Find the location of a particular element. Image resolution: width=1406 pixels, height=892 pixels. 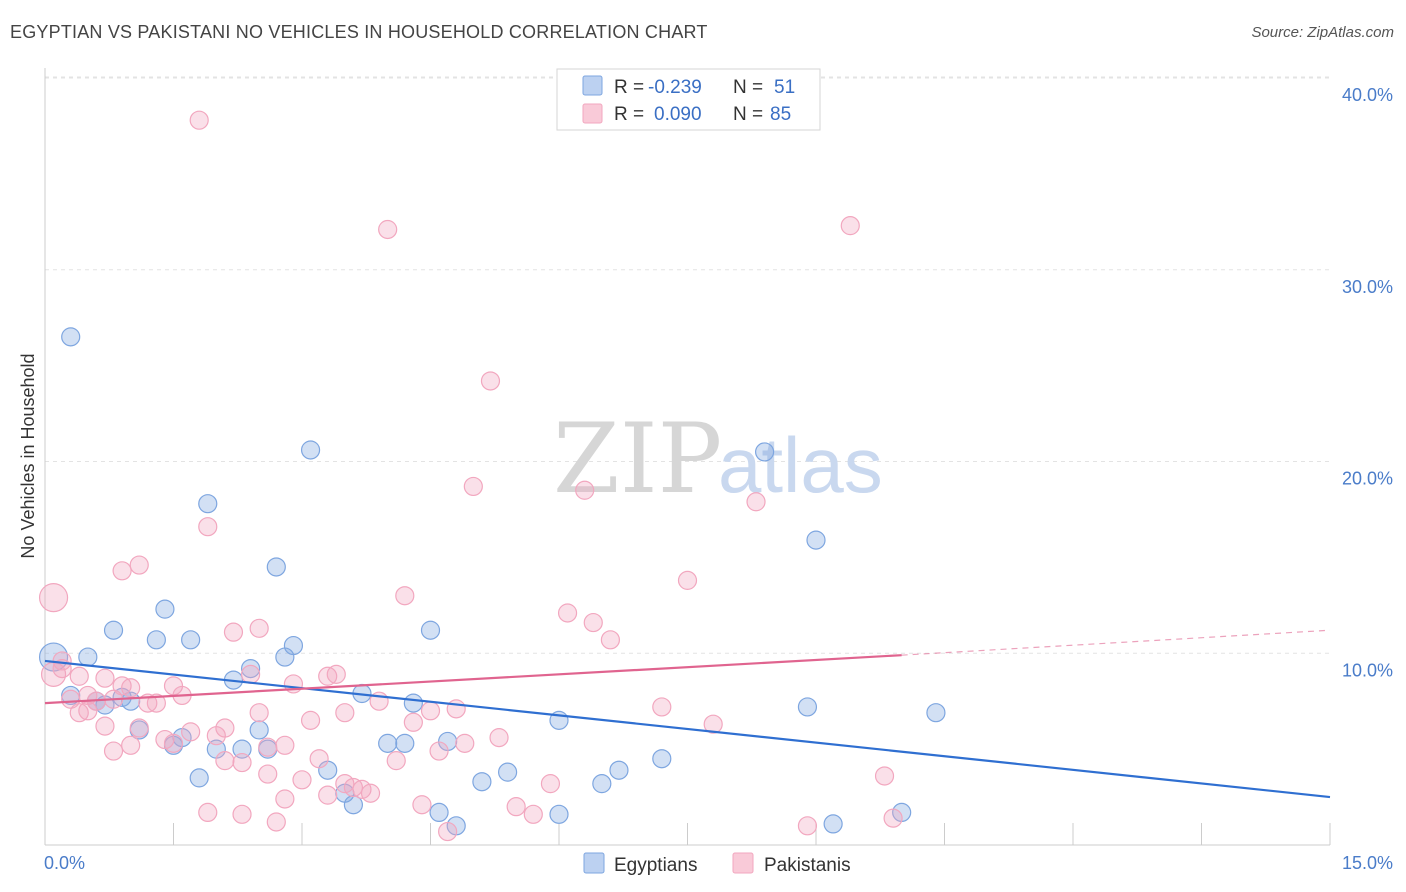

y-tick-label-2: 30.0% is located at coordinates (1367, 287).